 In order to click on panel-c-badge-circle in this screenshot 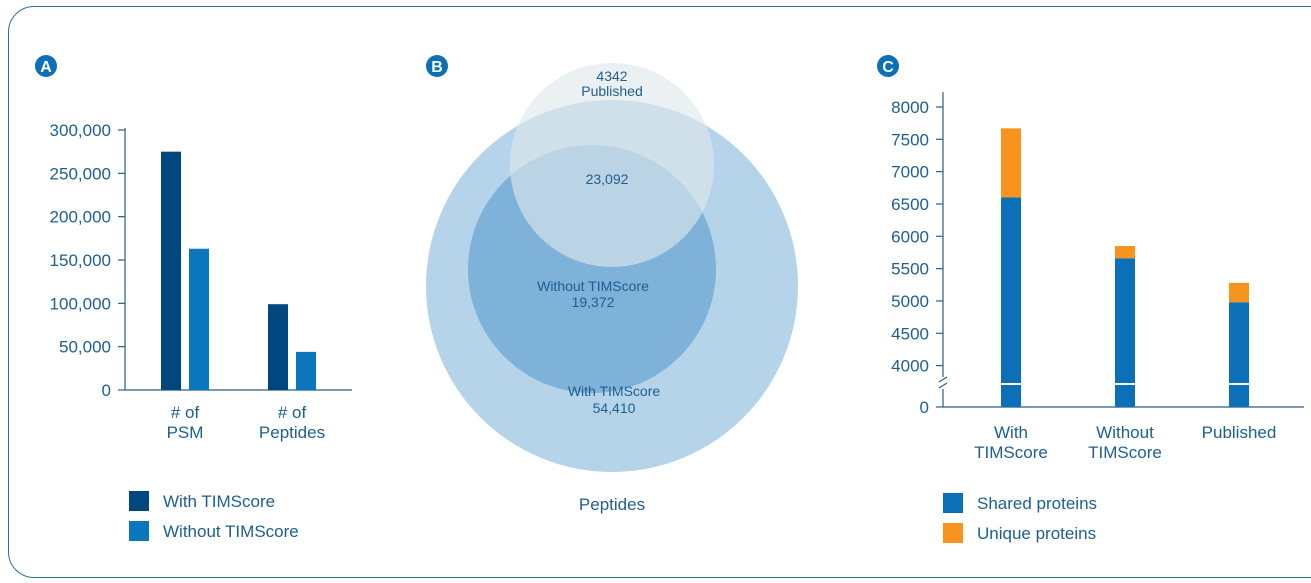, I will do `click(888, 66)`.